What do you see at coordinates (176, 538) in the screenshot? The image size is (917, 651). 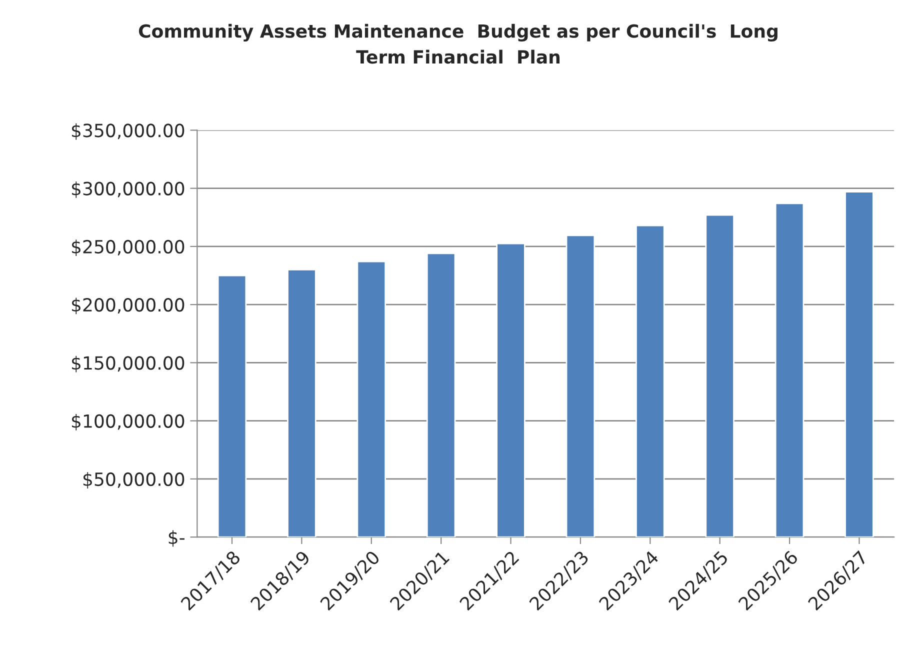 I see `y-tick-label: $-` at bounding box center [176, 538].